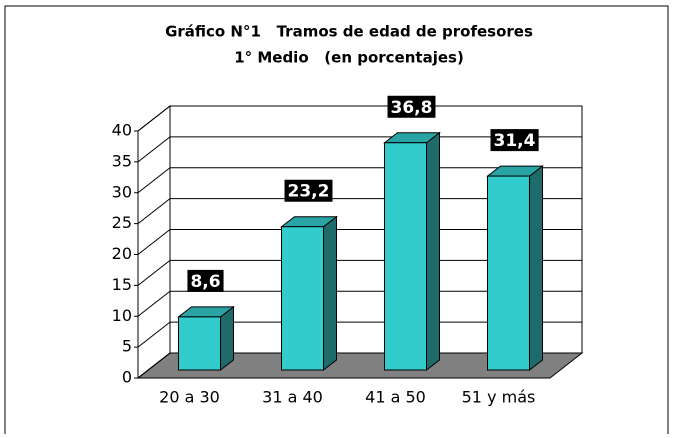 The width and height of the screenshot is (673, 438). I want to click on x-tick-label: 41 a 50, so click(395, 397).